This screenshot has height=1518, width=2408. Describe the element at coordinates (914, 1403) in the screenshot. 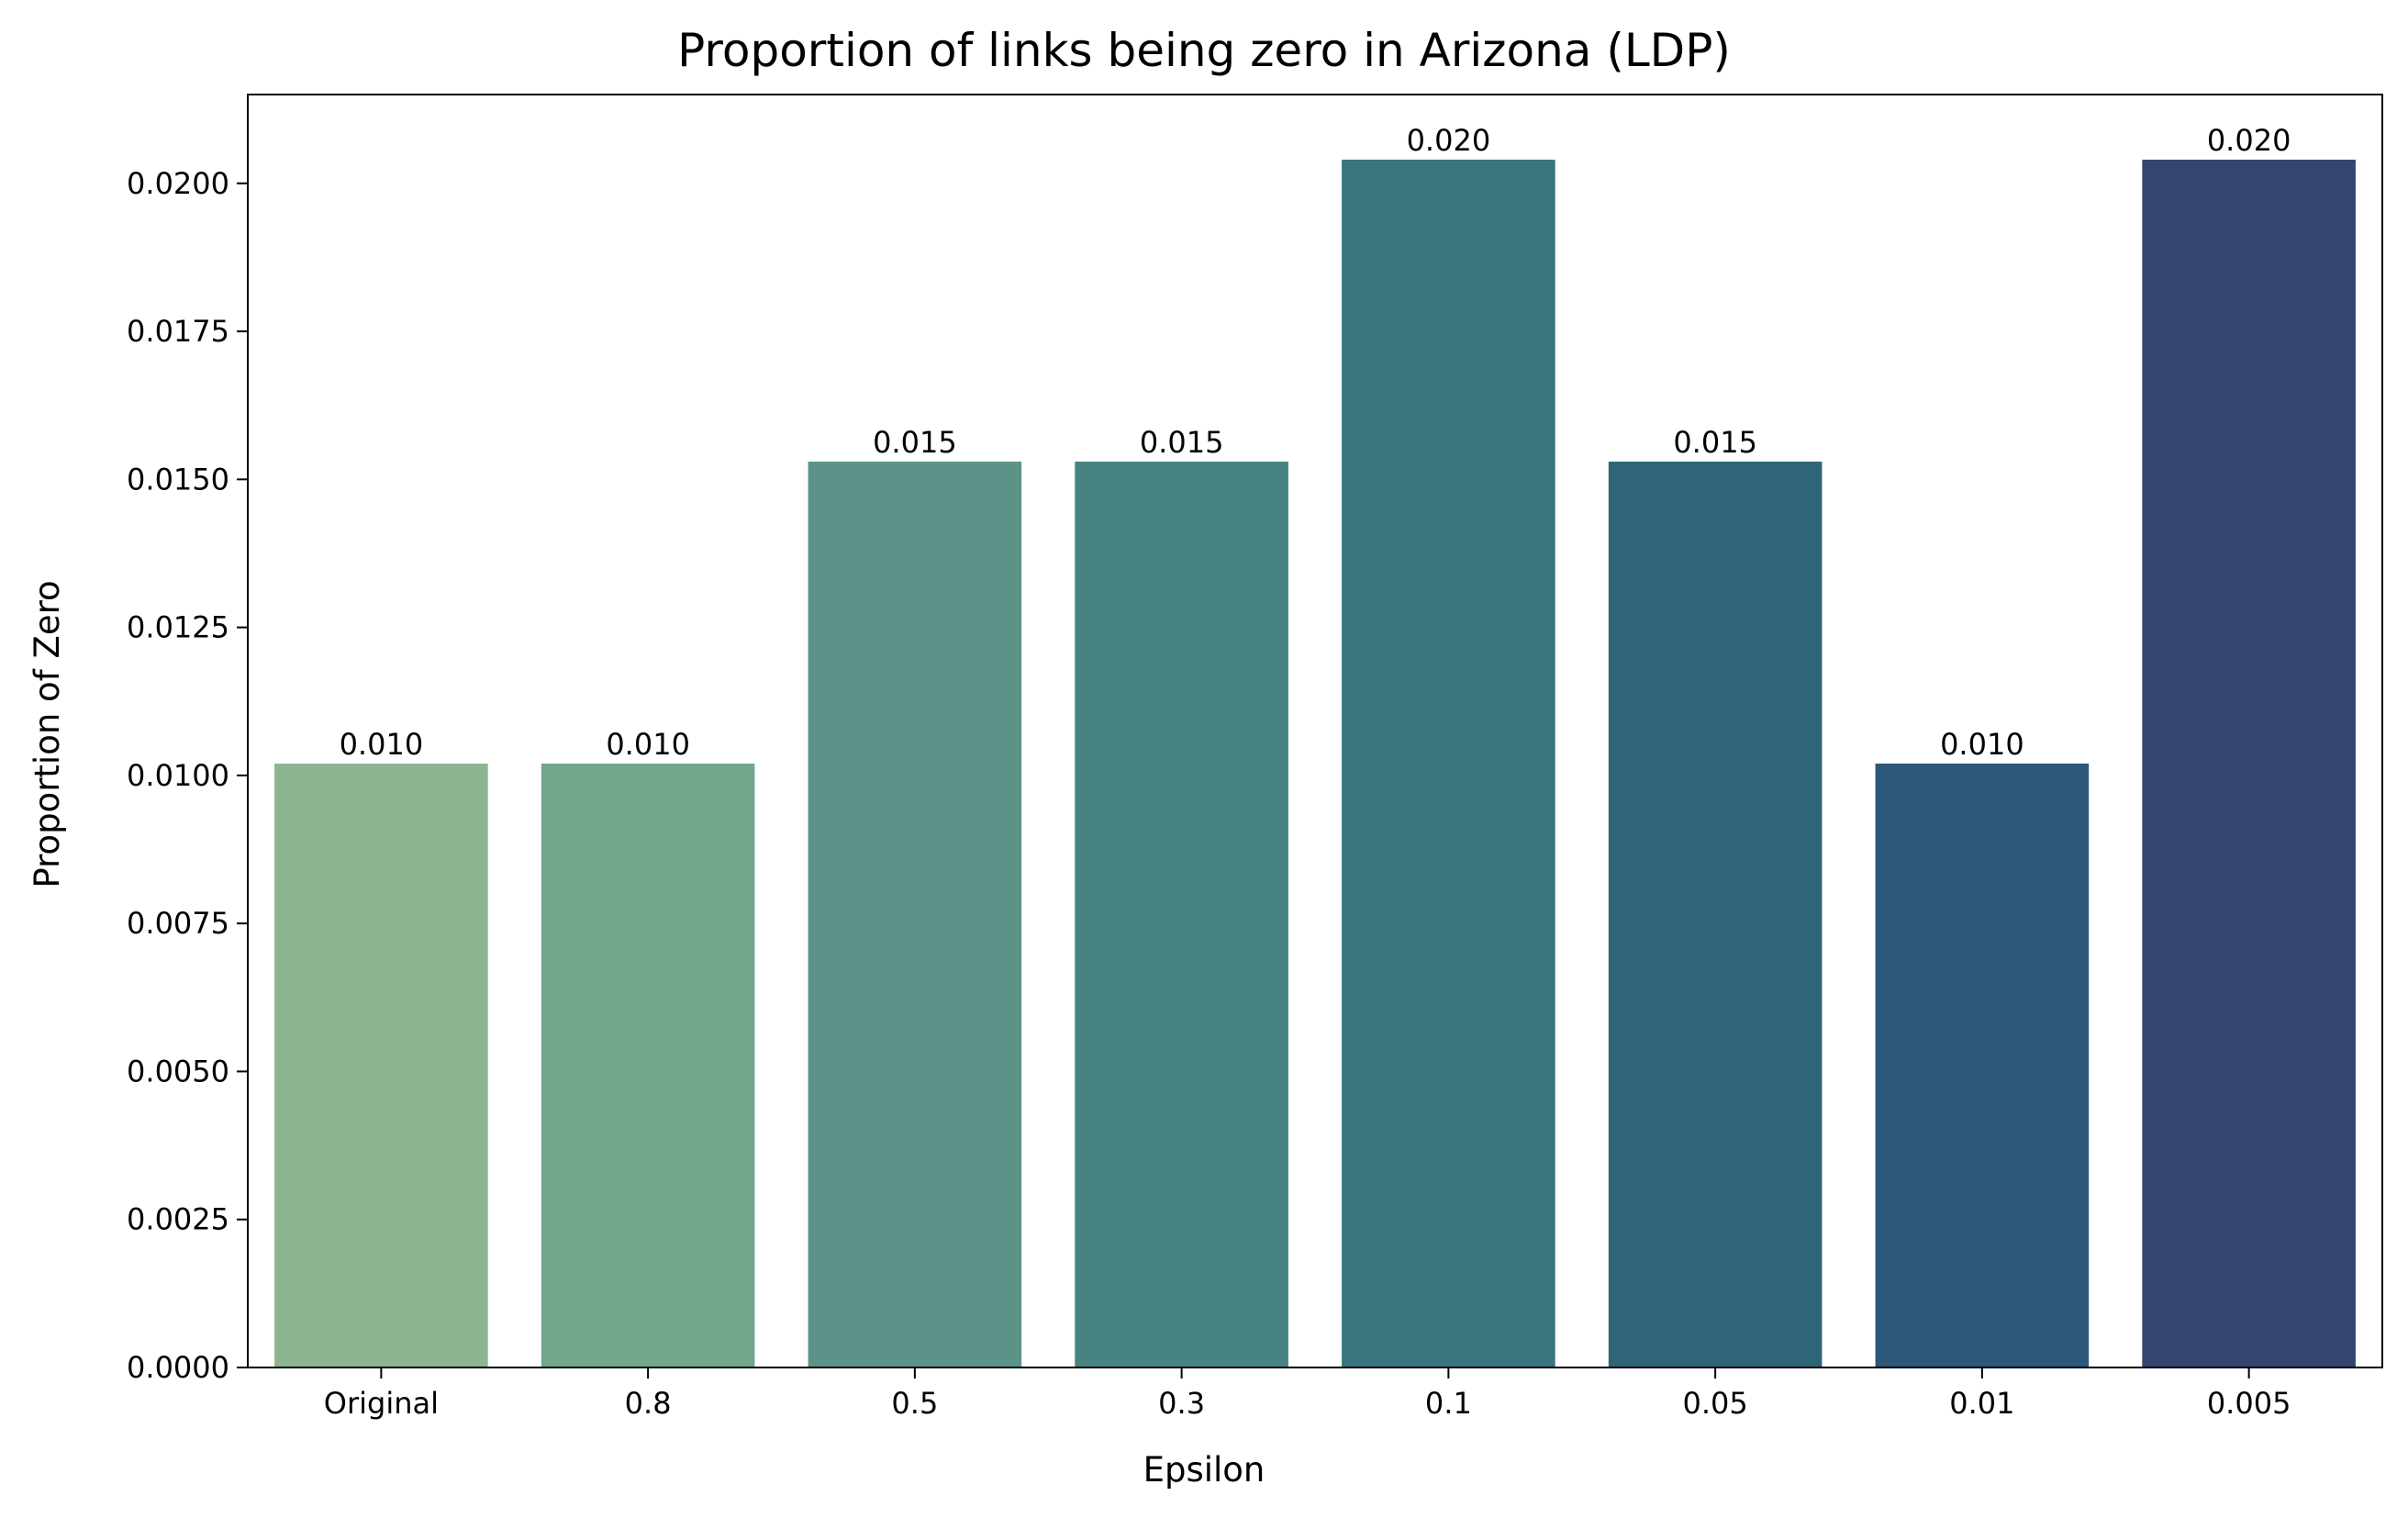

I see `x-tick-label: 0.5` at that location.